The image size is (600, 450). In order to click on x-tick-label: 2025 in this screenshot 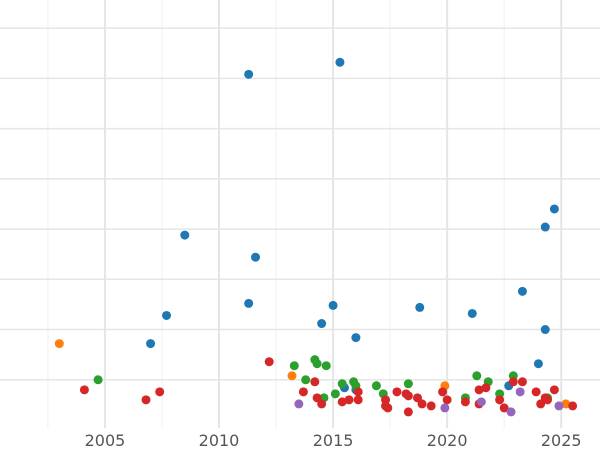, I will do `click(561, 440)`.